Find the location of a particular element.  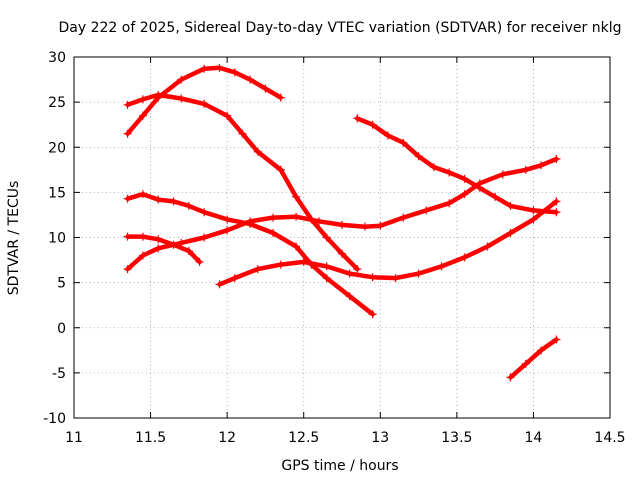

series-s9 is located at coordinates (533, 358).